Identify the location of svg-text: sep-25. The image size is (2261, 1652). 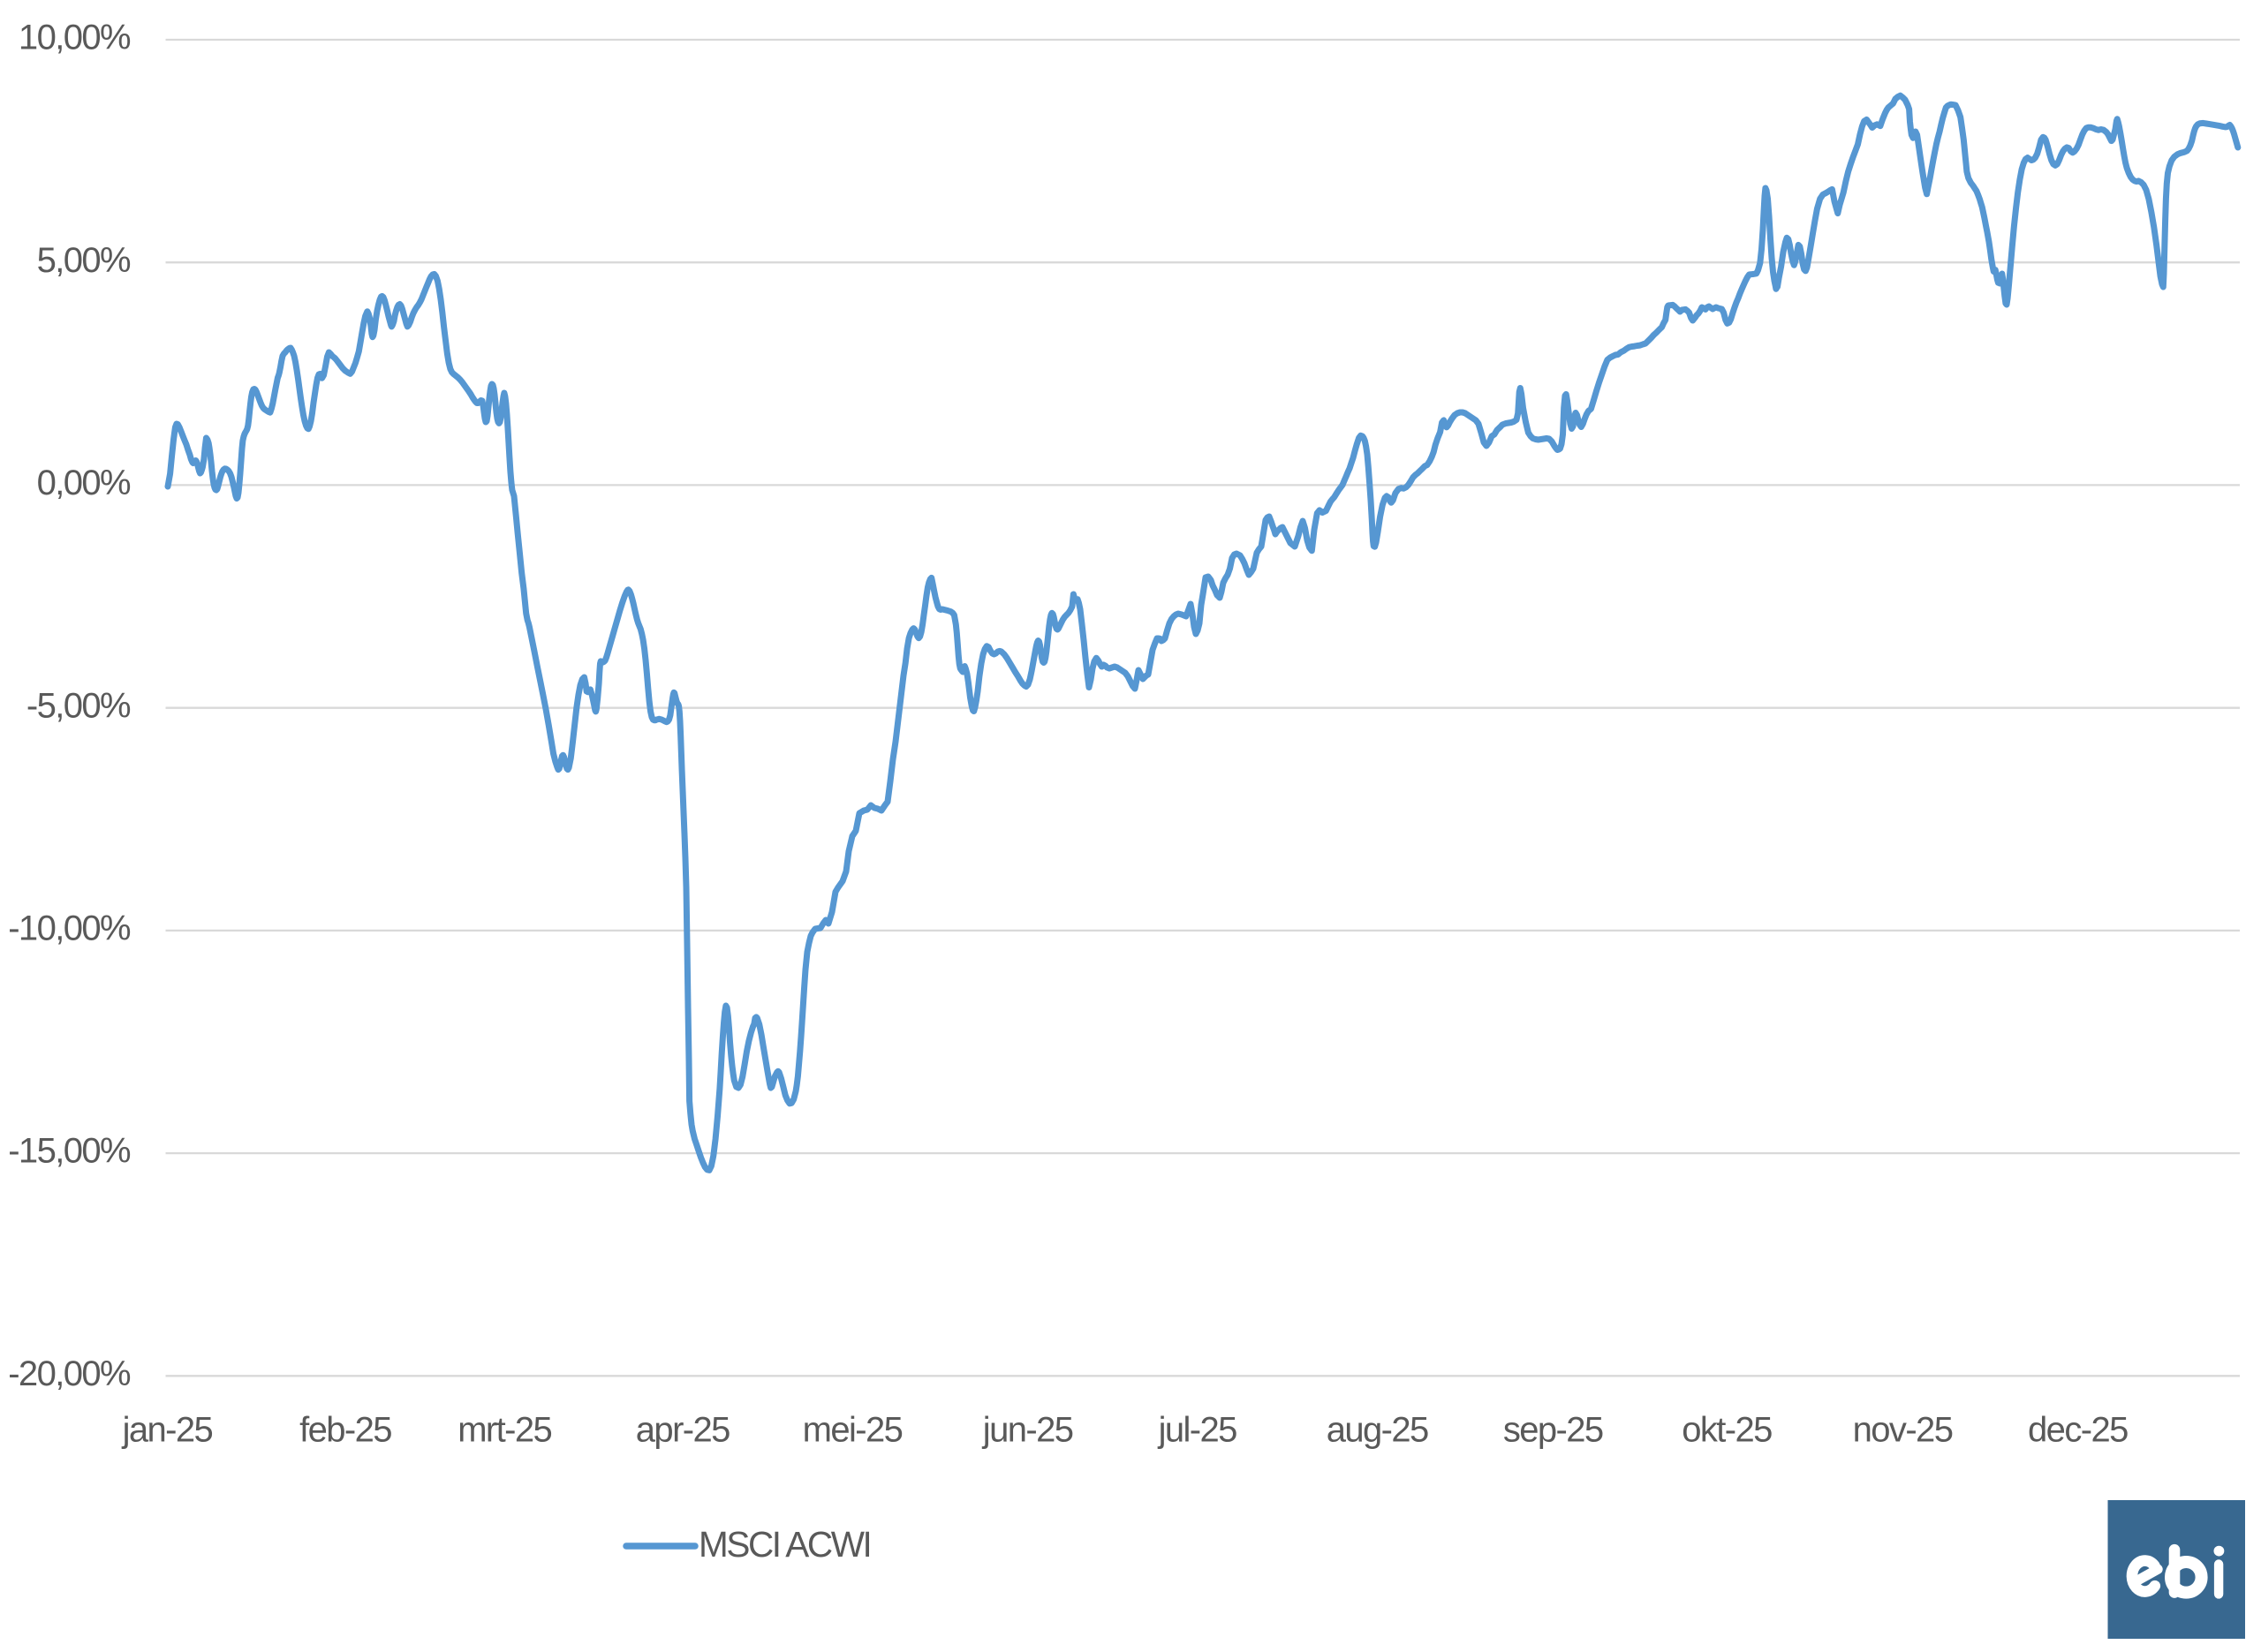
(1553, 1430).